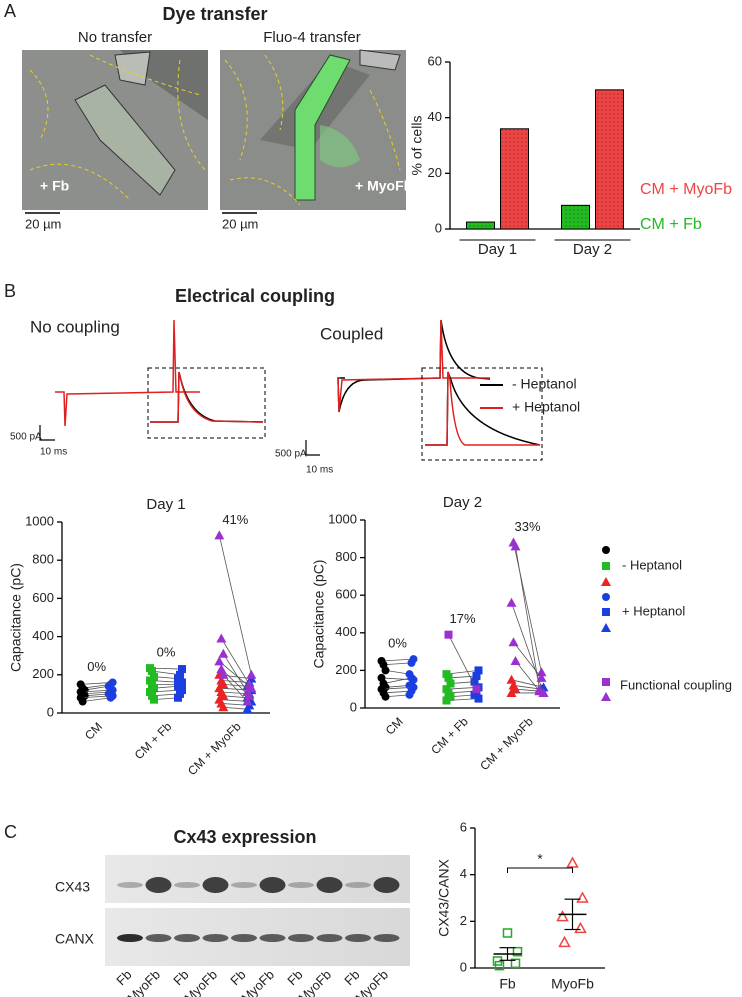 The width and height of the screenshot is (742, 997). Describe the element at coordinates (572, 984) in the screenshot. I see `x-tick-label: MyoFb` at that location.